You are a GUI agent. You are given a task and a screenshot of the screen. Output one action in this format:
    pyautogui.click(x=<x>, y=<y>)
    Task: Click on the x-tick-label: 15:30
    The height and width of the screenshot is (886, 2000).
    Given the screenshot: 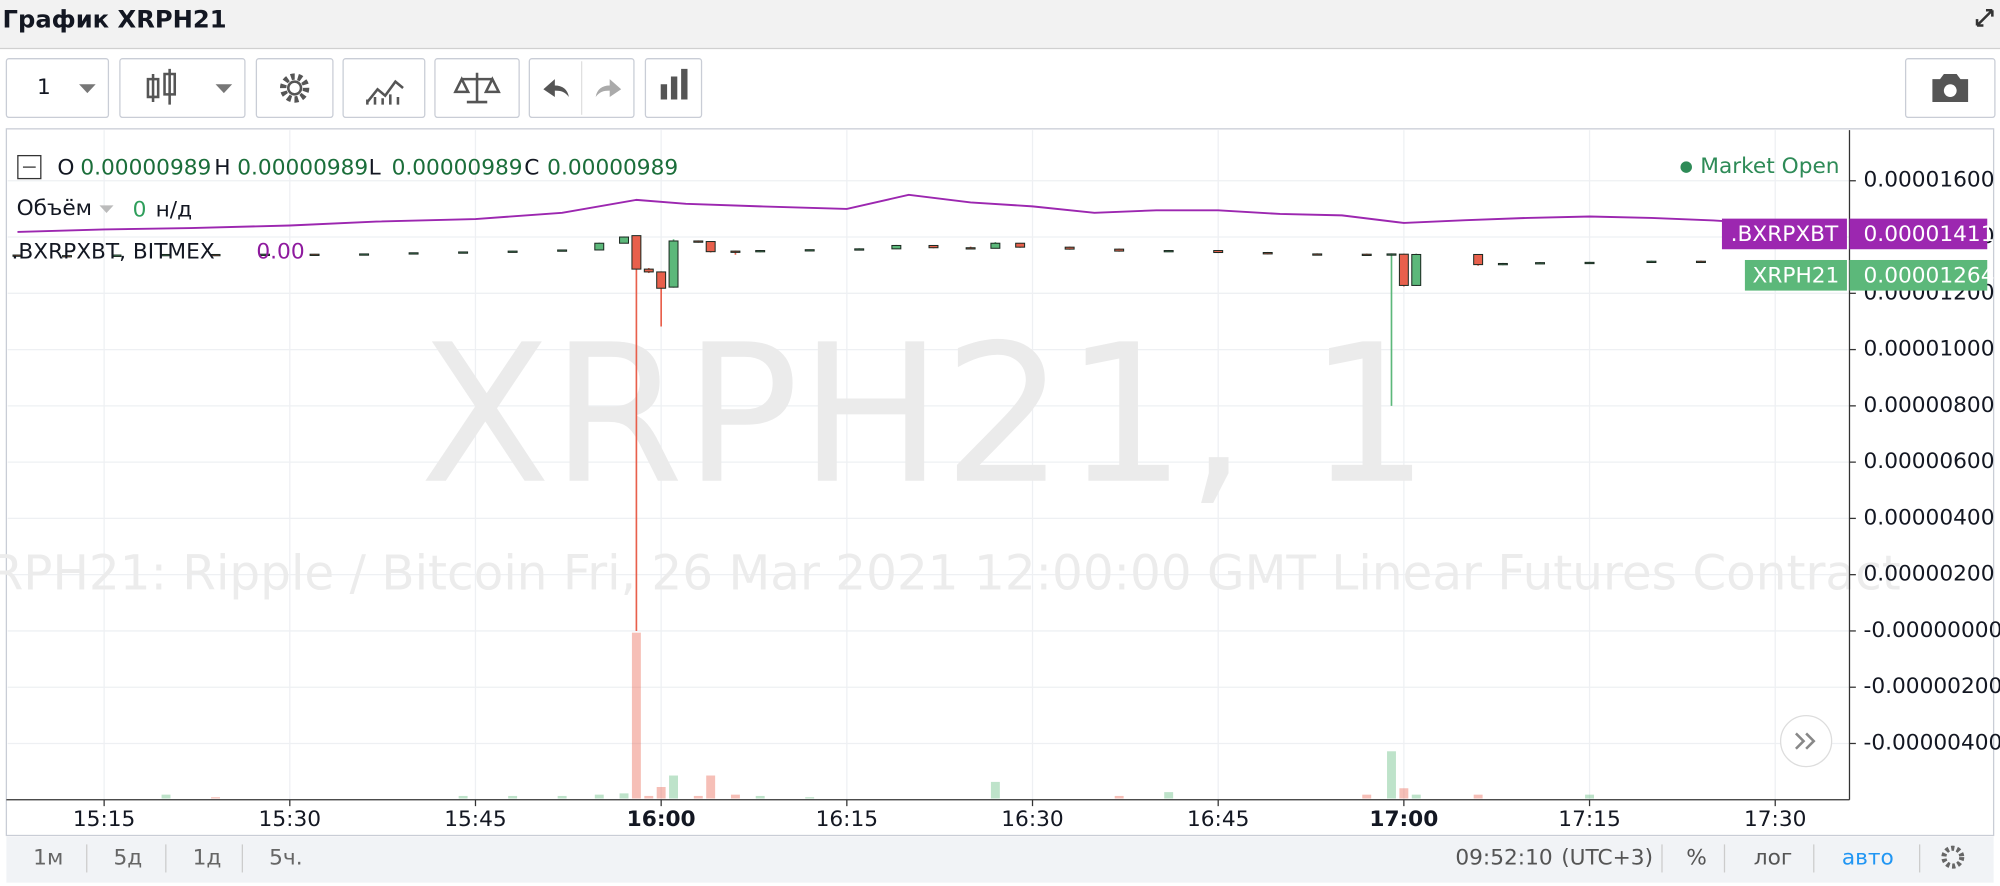 What is the action you would take?
    pyautogui.click(x=290, y=819)
    